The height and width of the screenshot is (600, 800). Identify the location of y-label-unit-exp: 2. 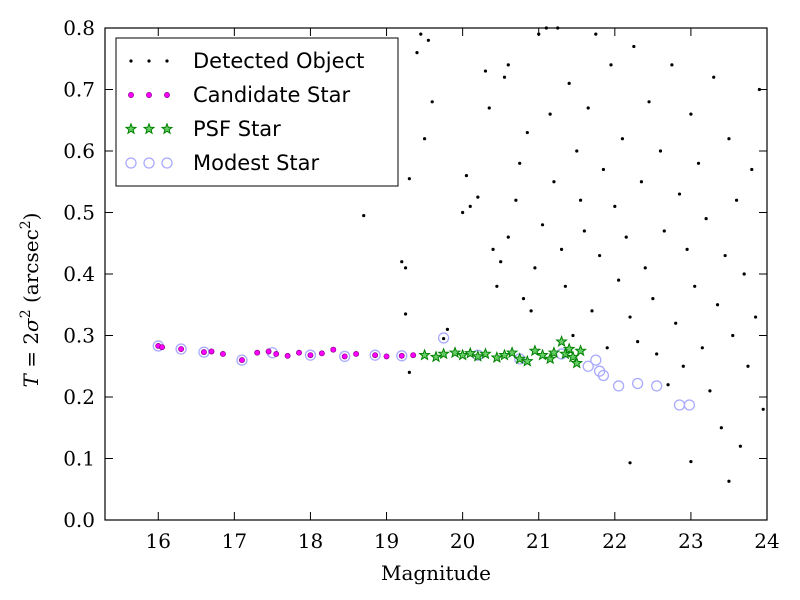
(26, 224).